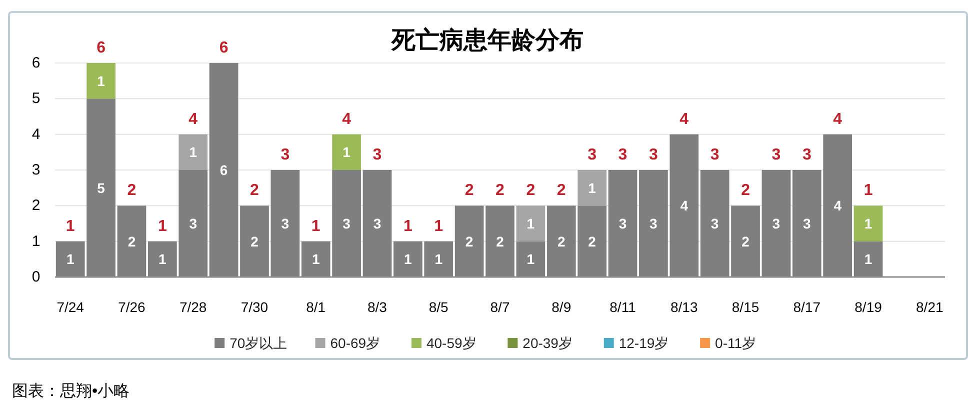 Image resolution: width=975 pixels, height=411 pixels. What do you see at coordinates (193, 307) in the screenshot?
I see `x-tick-label: 7/28` at bounding box center [193, 307].